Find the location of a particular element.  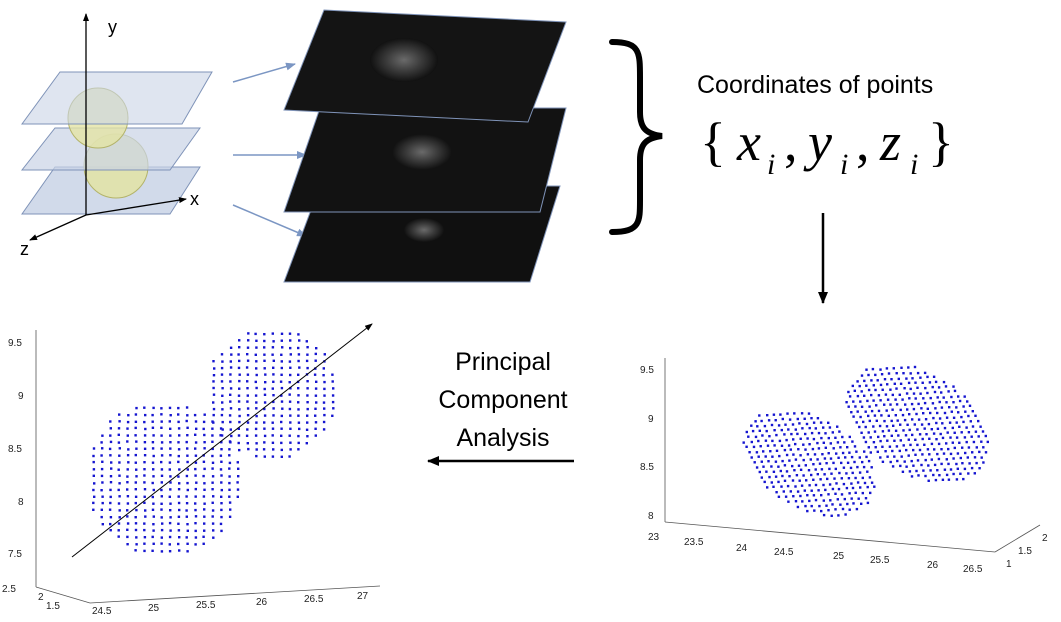

pca-label-line3: Analysis is located at coordinates (502, 438).